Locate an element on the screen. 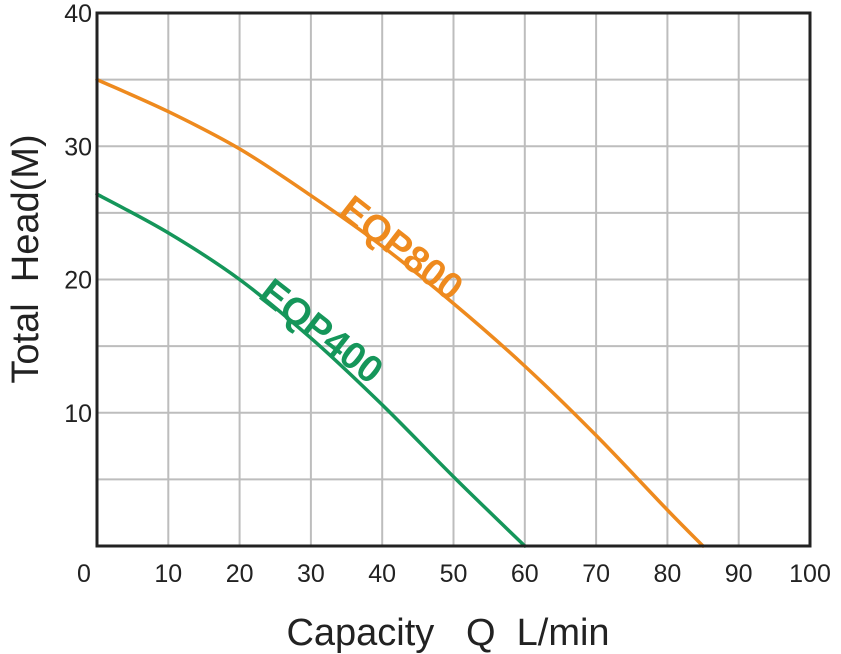 Image resolution: width=841 pixels, height=654 pixels. x-tick-label: 70 is located at coordinates (596, 574).